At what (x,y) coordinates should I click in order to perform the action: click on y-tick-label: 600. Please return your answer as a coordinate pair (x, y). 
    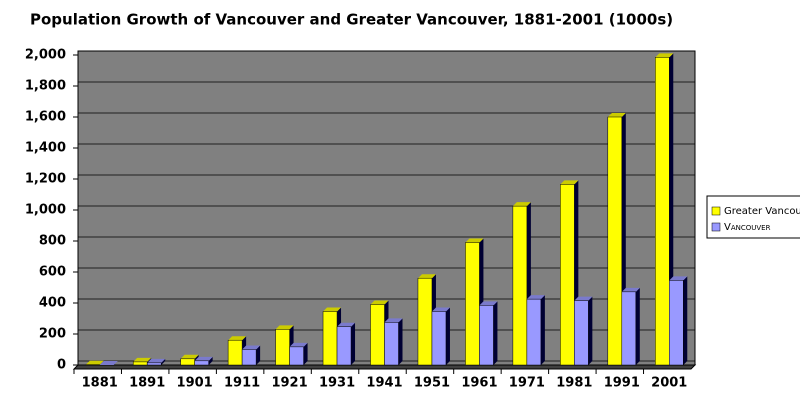
    Looking at the image, I should click on (52, 272).